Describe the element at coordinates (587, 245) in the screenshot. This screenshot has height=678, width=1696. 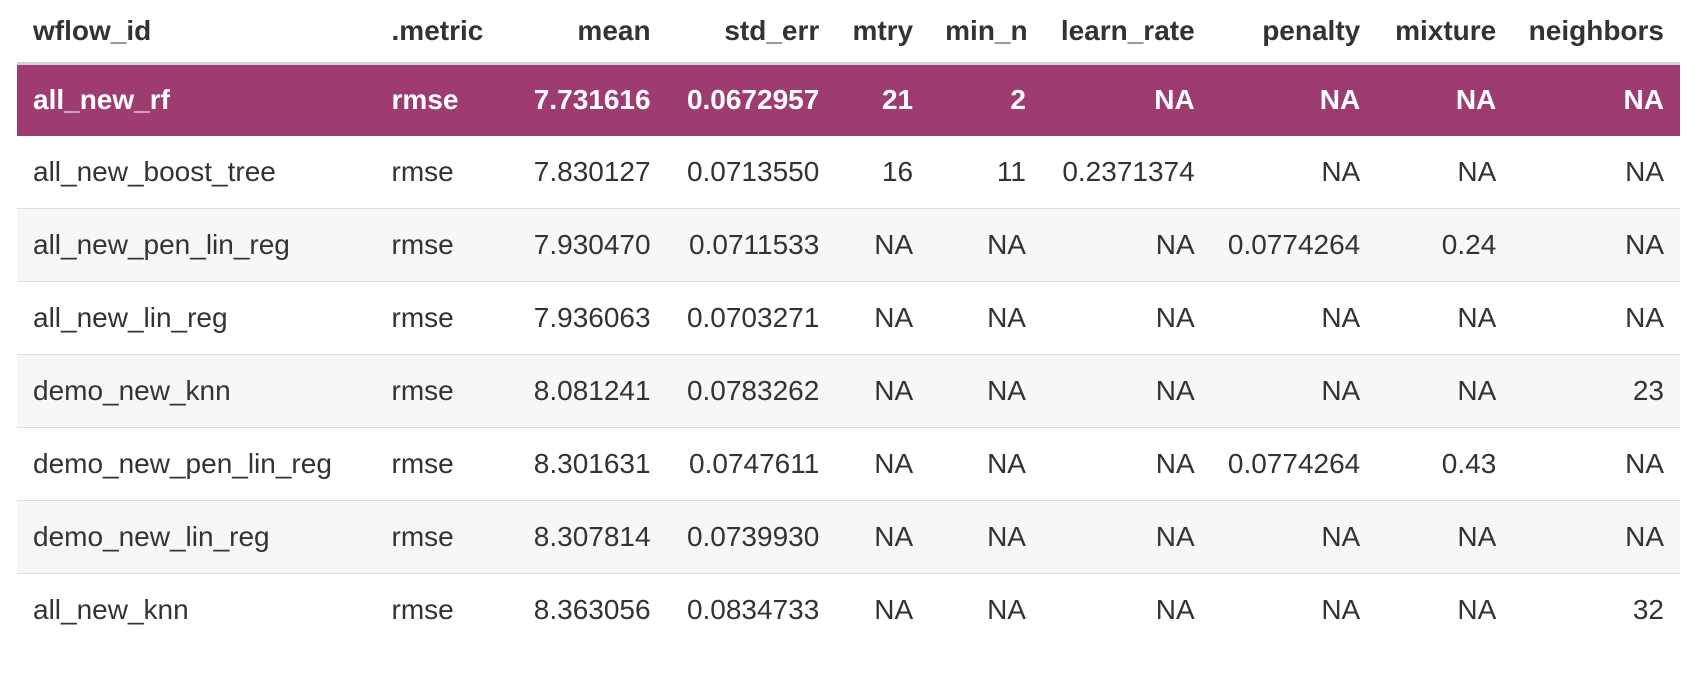
I see `cell-mean: 7.930470` at that location.